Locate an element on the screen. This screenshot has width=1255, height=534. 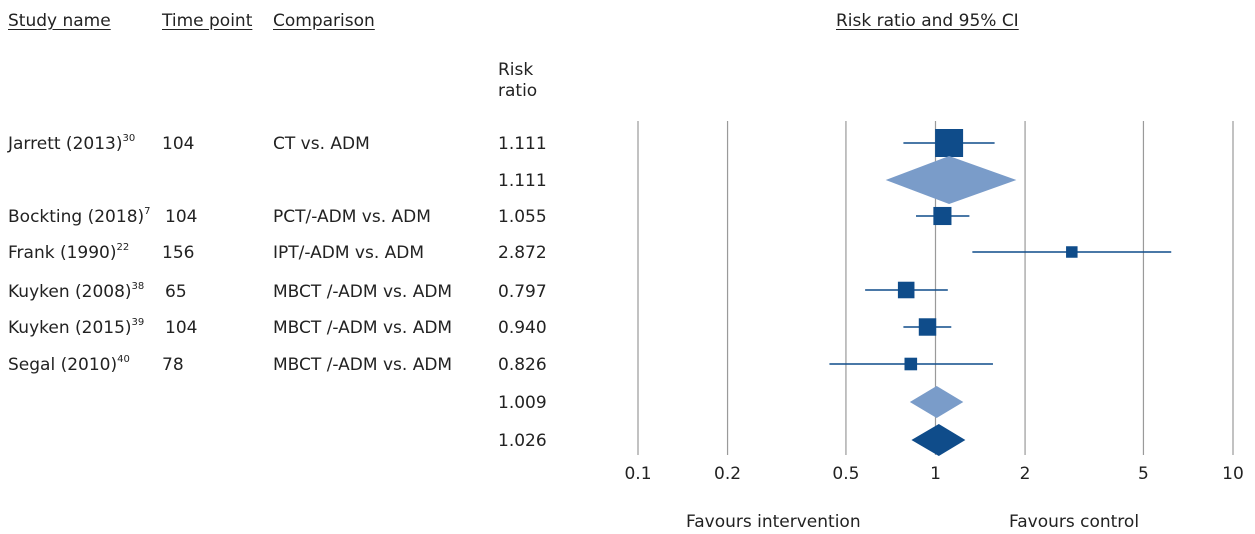
study-name: Segal (2010)40 is located at coordinates (69, 365).